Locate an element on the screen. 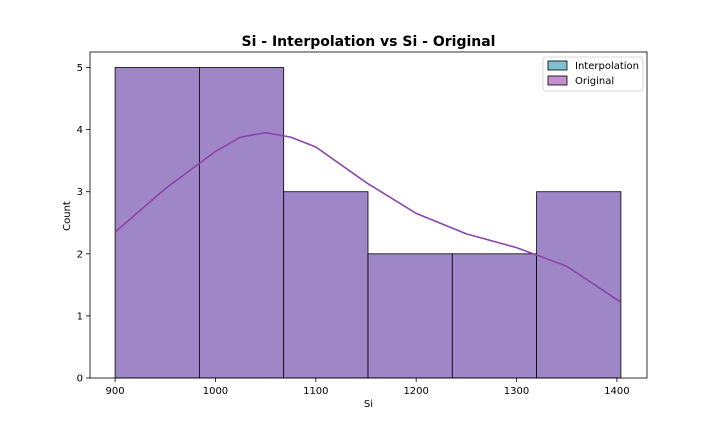 The height and width of the screenshot is (432, 720). legend: Interpolation Original is located at coordinates (593, 74).